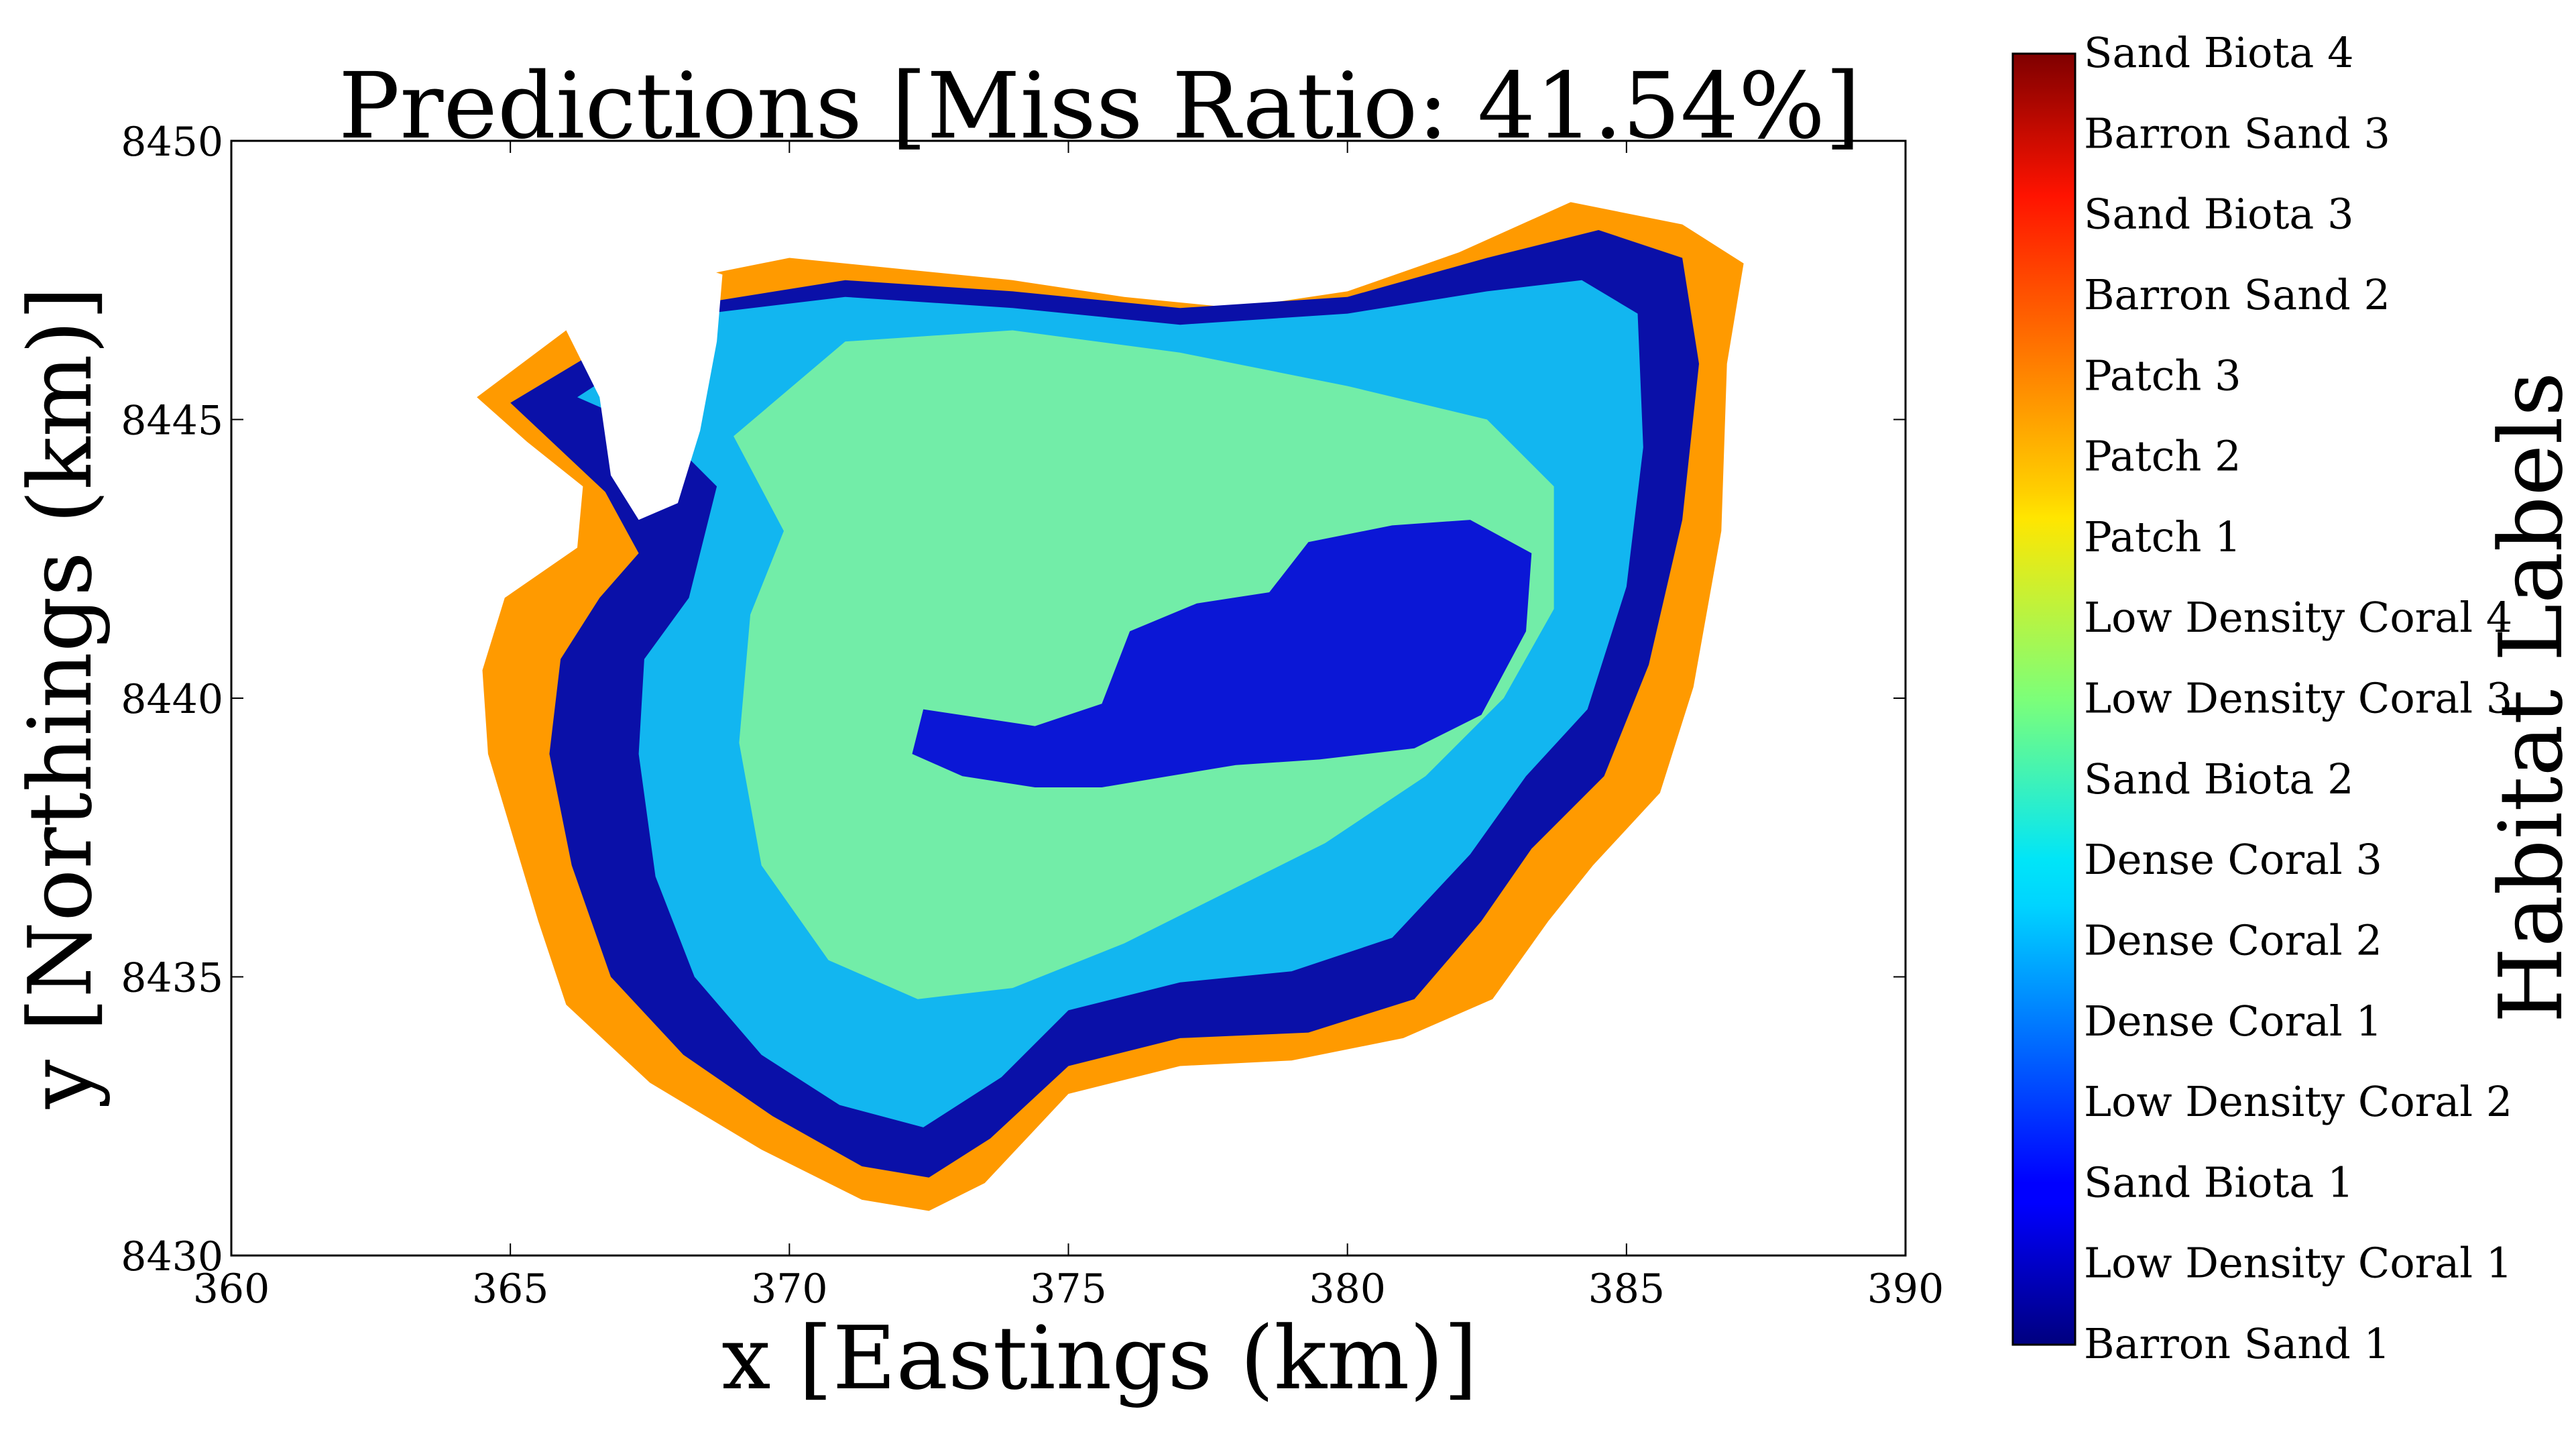 This screenshot has width=2576, height=1450. What do you see at coordinates (172, 978) in the screenshot?
I see `y-tick-label: 8435` at bounding box center [172, 978].